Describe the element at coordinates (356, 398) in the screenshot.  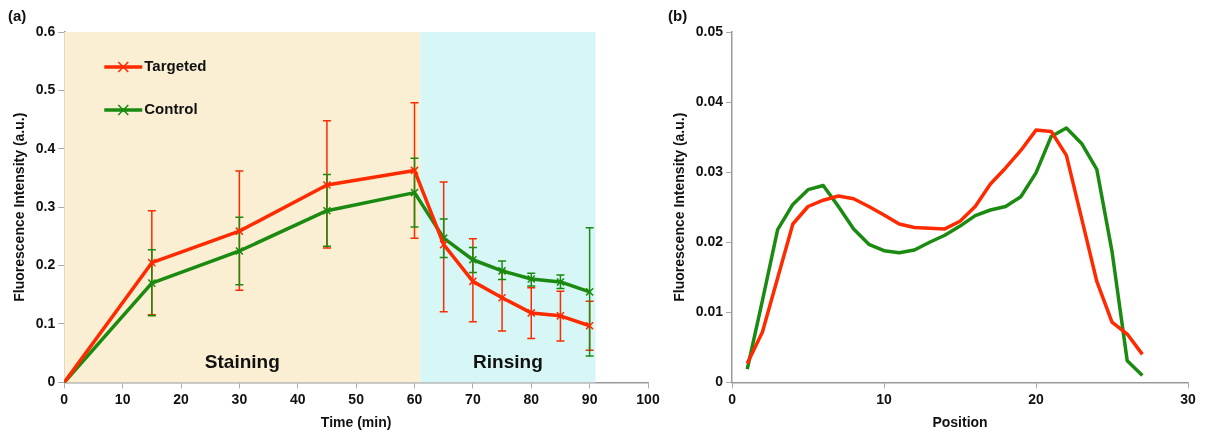
I see `x-tick-label: 50` at that location.